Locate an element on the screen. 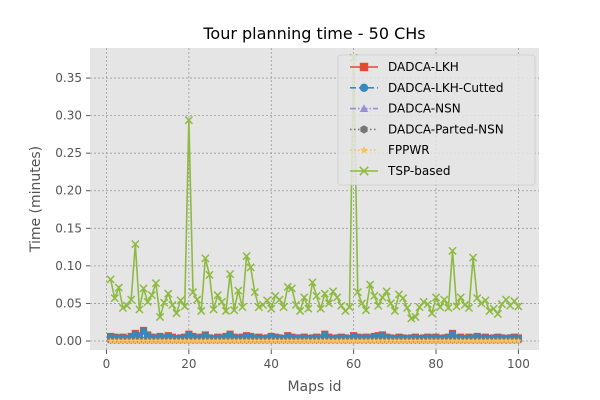 This screenshot has height=400, width=600. series-fppwr is located at coordinates (314, 340).